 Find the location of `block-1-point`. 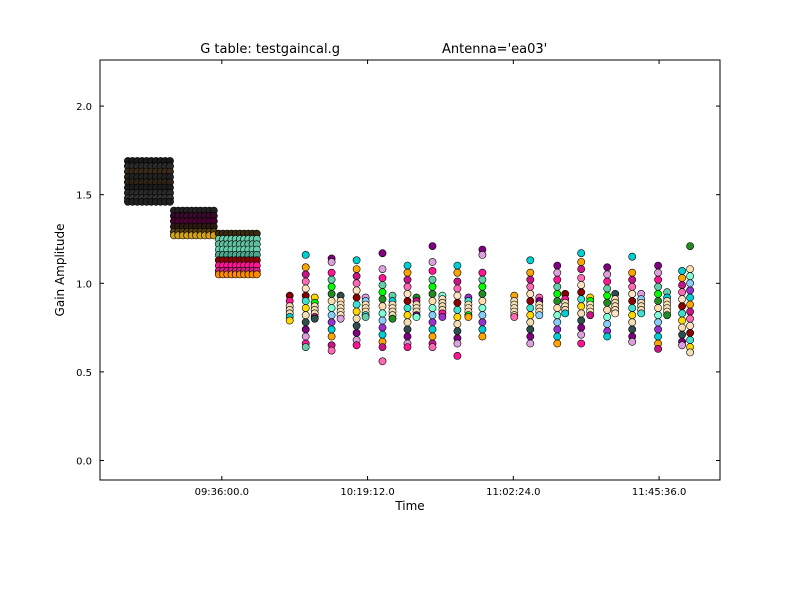

block-1-point is located at coordinates (170, 201).